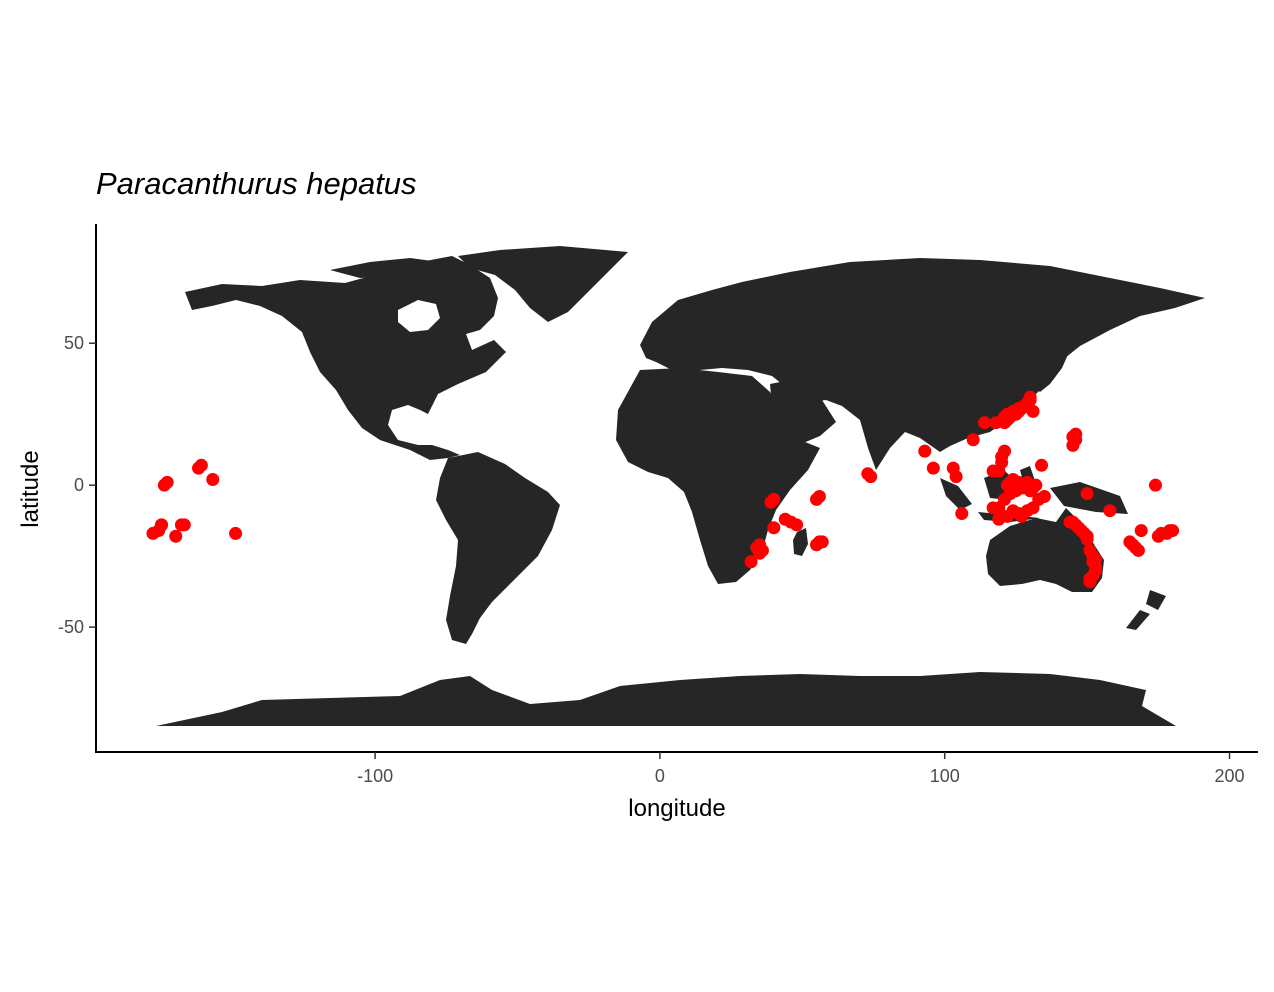 Image resolution: width=1274 pixels, height=992 pixels. What do you see at coordinates (30, 488) in the screenshot?
I see `y-axis-title: latitude` at bounding box center [30, 488].